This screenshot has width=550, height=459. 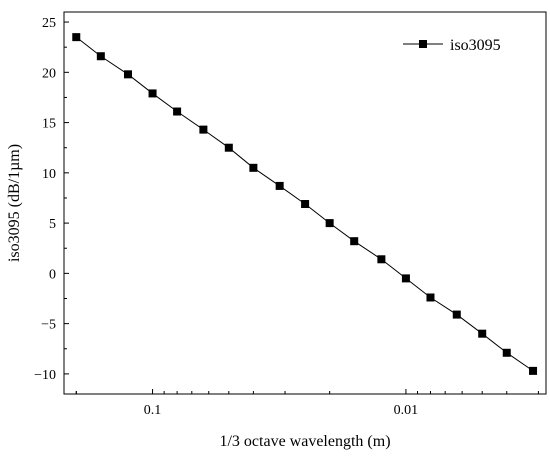 What do you see at coordinates (304, 441) in the screenshot?
I see `x-axis-title: 1/3 octave wavelength (m)` at bounding box center [304, 441].